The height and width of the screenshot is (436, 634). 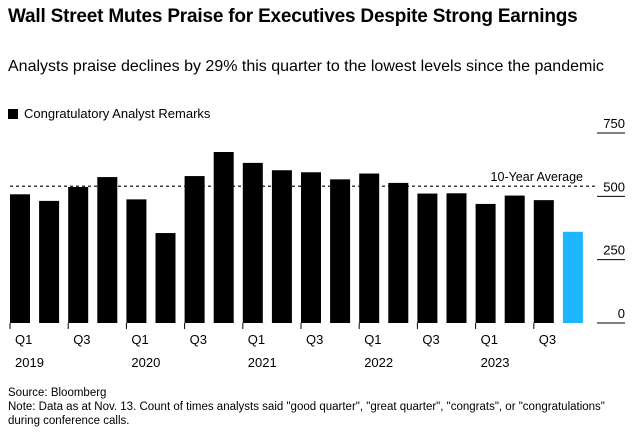 I want to click on bar-q1-2023, so click(x=485, y=263).